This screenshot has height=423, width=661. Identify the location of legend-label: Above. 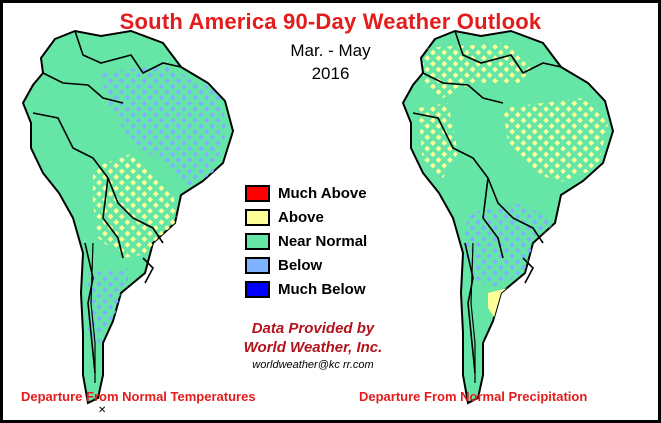
(301, 217).